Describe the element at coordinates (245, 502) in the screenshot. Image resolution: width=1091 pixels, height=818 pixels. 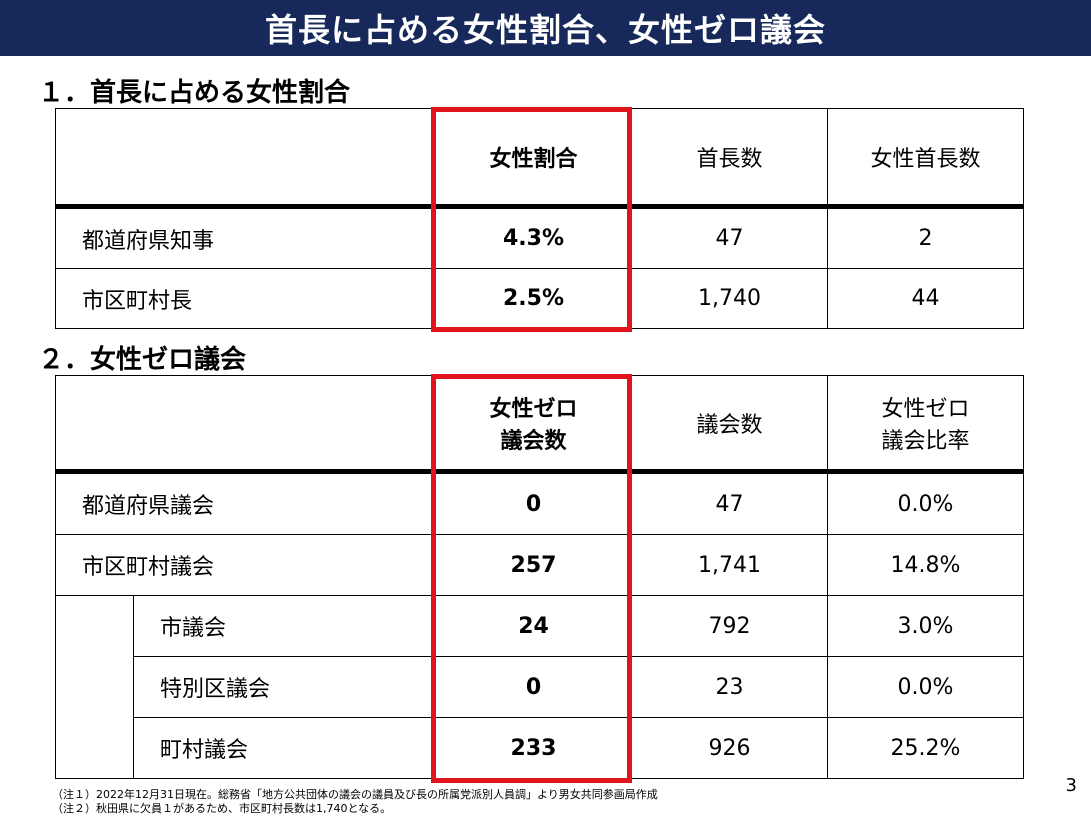
I see `row-label: 都道府県議会` at that location.